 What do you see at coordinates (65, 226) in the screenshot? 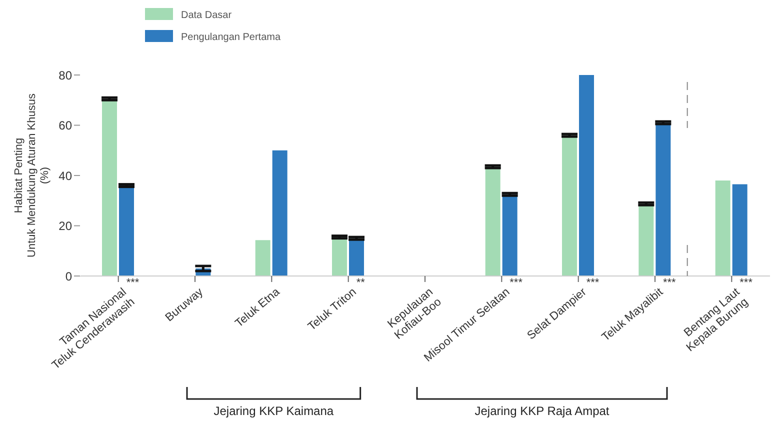
I see `y-tick-label: 20` at bounding box center [65, 226].